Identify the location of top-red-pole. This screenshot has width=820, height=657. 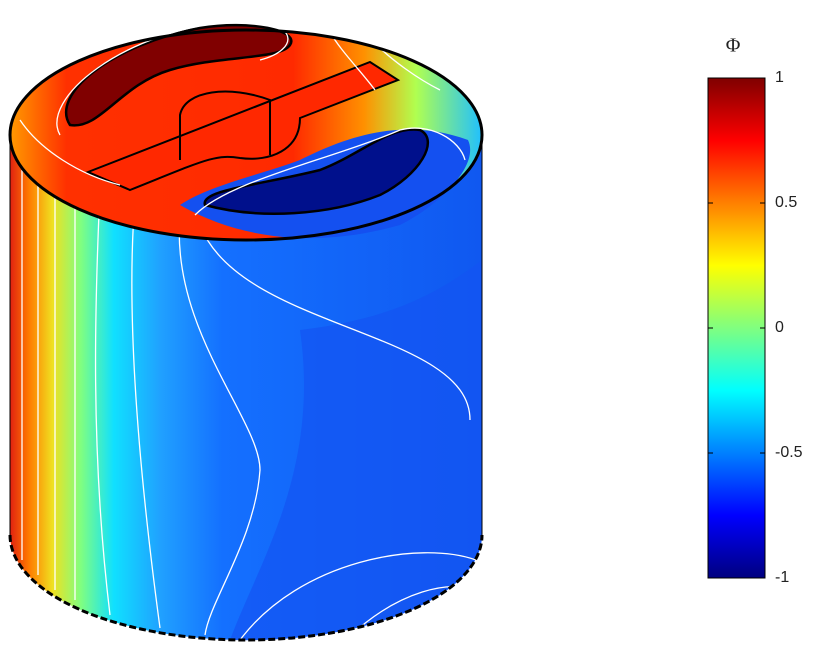
(178, 75).